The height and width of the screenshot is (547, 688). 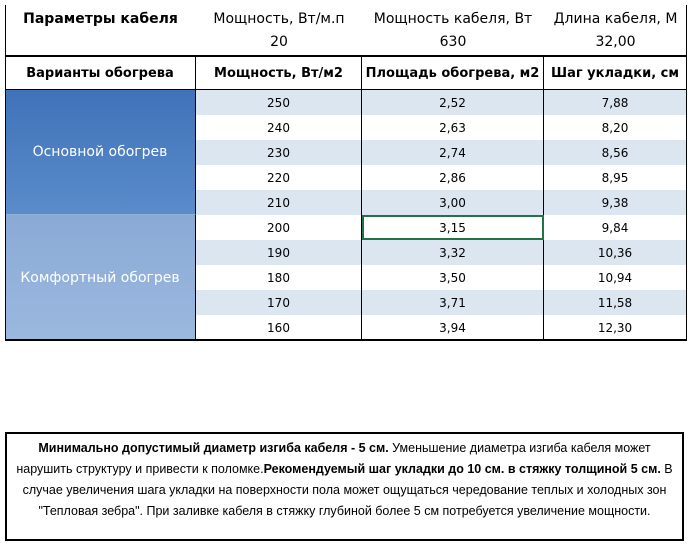 I want to click on params-title: Параметры кабеля, so click(x=100, y=18).